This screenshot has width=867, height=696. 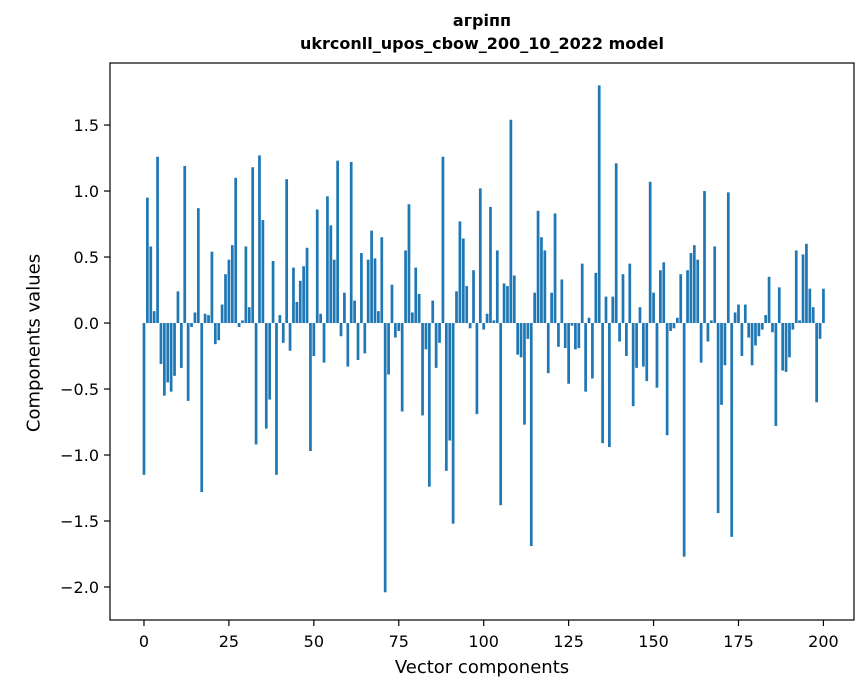 What do you see at coordinates (86, 257) in the screenshot?
I see `y-tick-label: 0.5` at bounding box center [86, 257].